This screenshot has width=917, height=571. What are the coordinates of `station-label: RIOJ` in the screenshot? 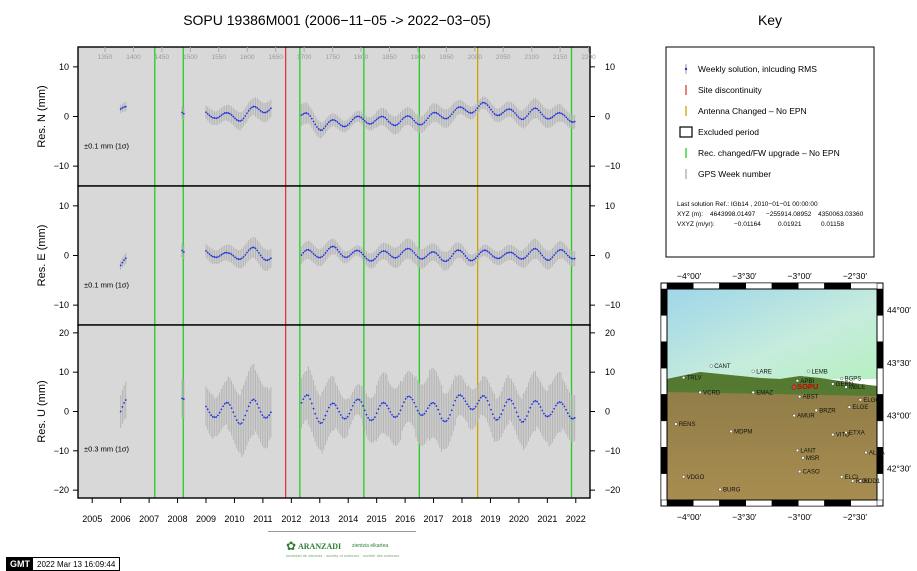 It's located at (863, 482).